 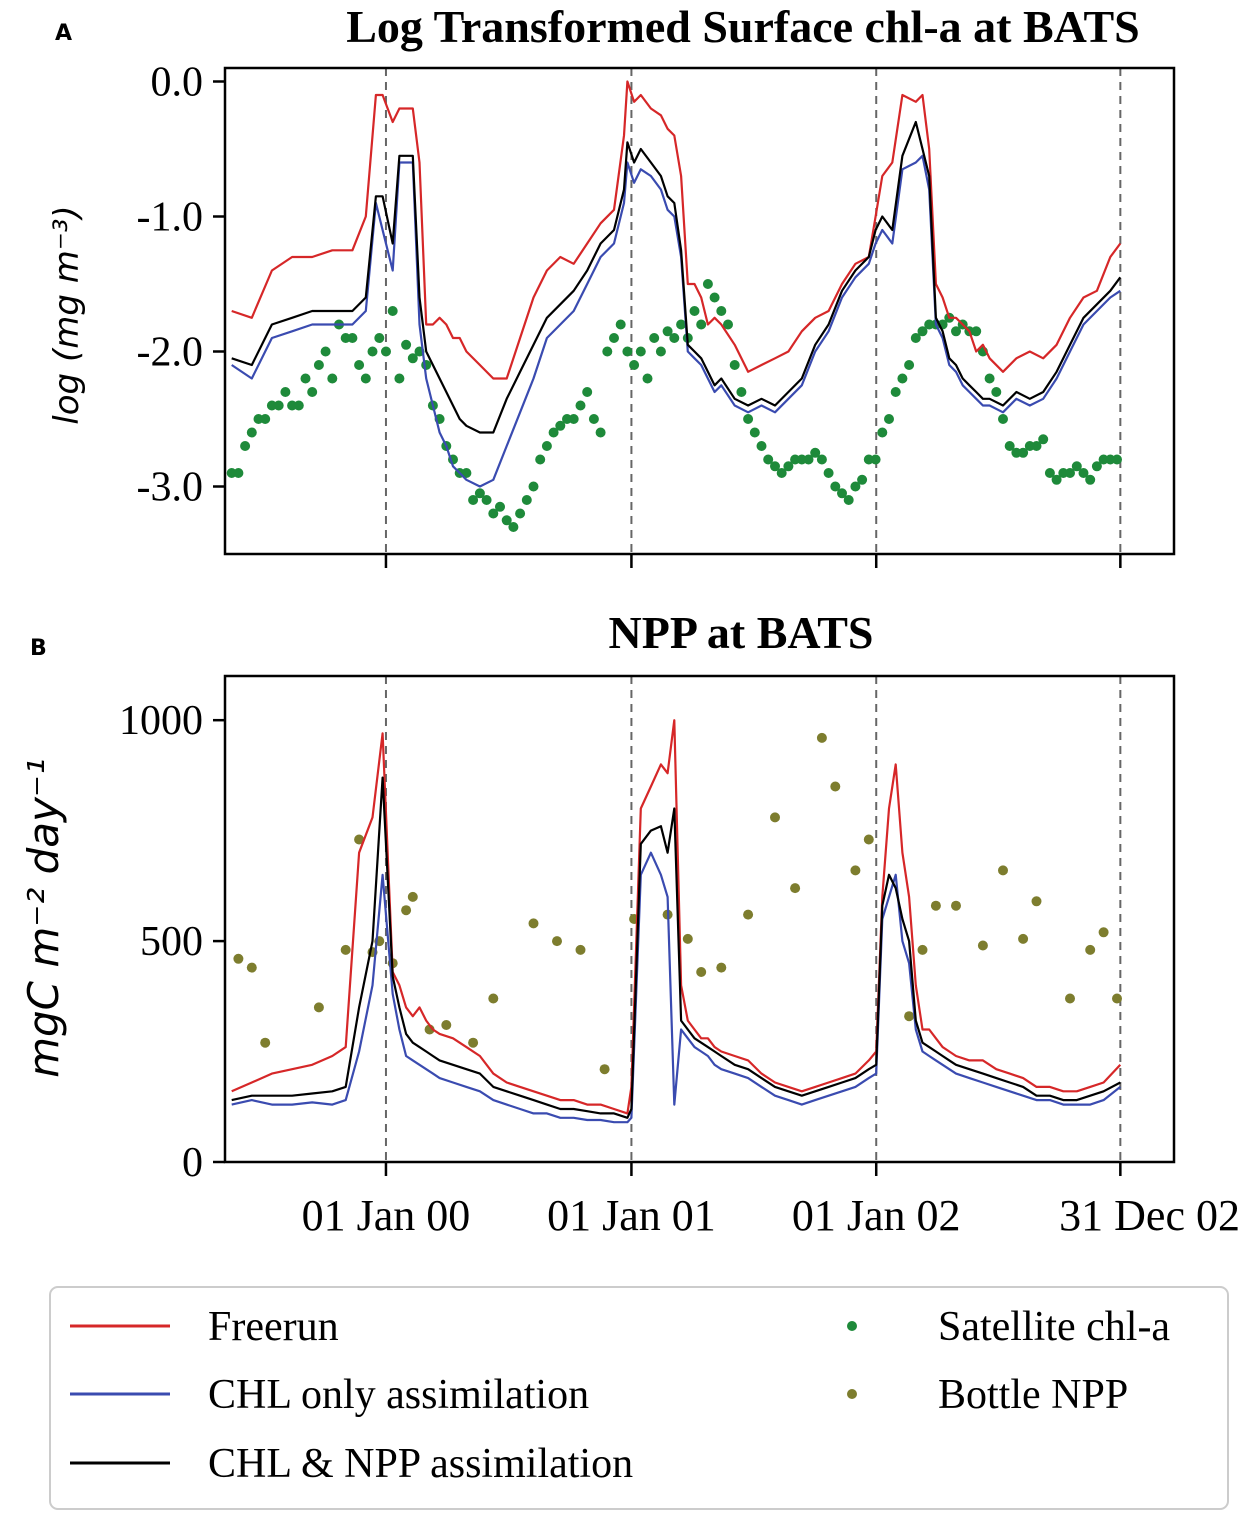 What do you see at coordinates (631, 1215) in the screenshot?
I see `x-tick-label-b-1: 01 Jan 01` at bounding box center [631, 1215].